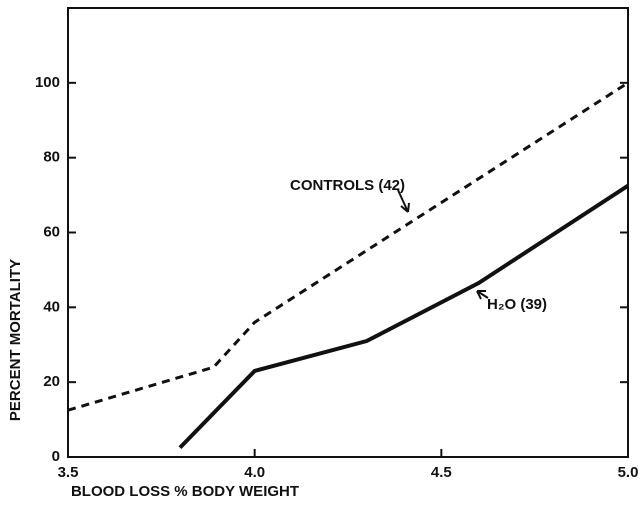 The width and height of the screenshot is (643, 507). Describe the element at coordinates (51, 157) in the screenshot. I see `y-tick-label: 80` at that location.